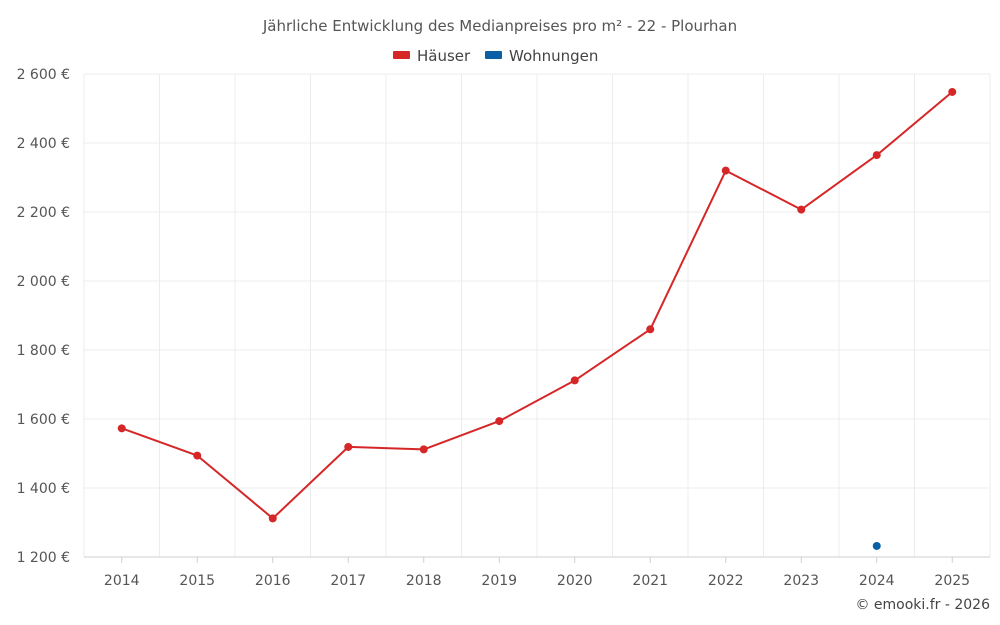  Describe the element at coordinates (43, 351) in the screenshot. I see `y-tick-label: 1 800 €` at that location.